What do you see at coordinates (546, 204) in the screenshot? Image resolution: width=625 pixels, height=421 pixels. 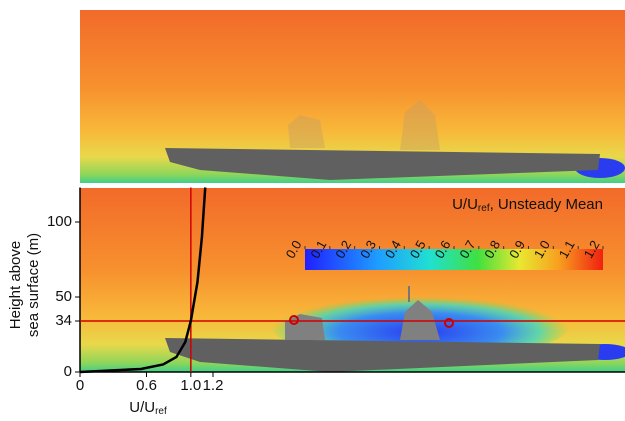 I see `colorbar-title-rest: , Unsteady Mean` at bounding box center [546, 204].